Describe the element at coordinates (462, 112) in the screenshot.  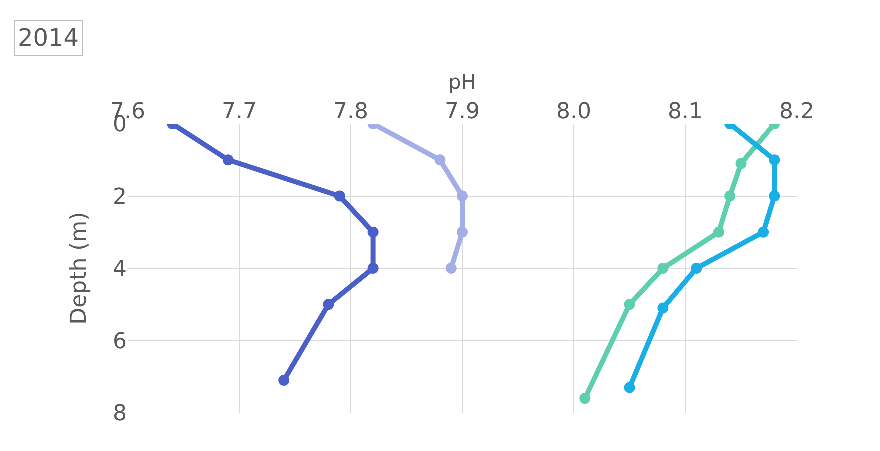
I see `x-tick-label: 7.9` at that location.